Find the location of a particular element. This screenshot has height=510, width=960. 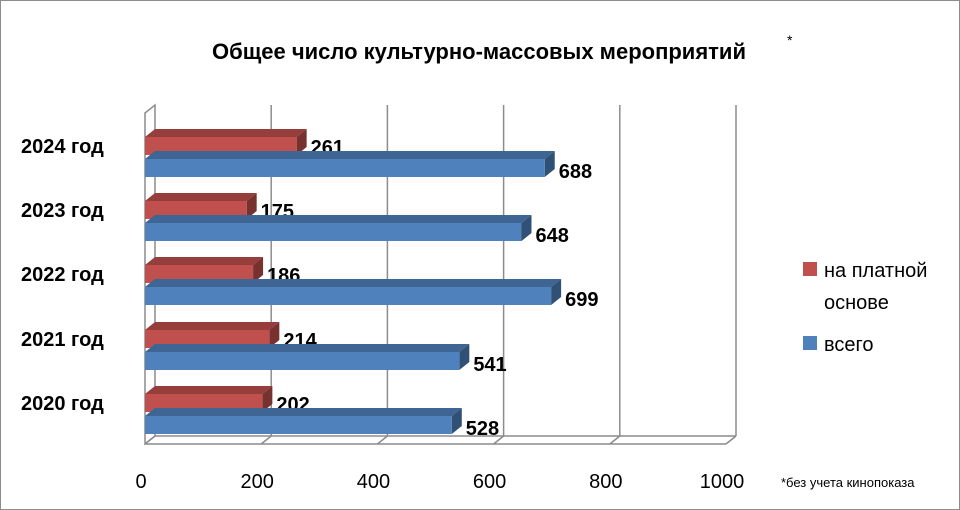

data-label-total: 699 is located at coordinates (581, 300).